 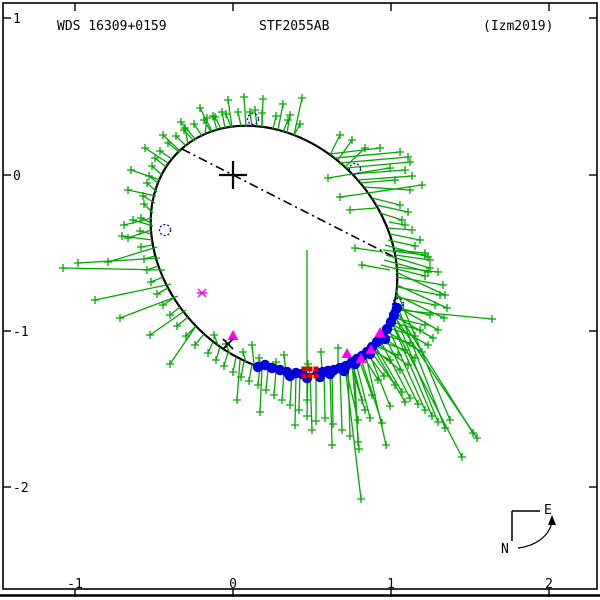 What do you see at coordinates (233, 584) in the screenshot?
I see `x-tick-label: 0` at bounding box center [233, 584].